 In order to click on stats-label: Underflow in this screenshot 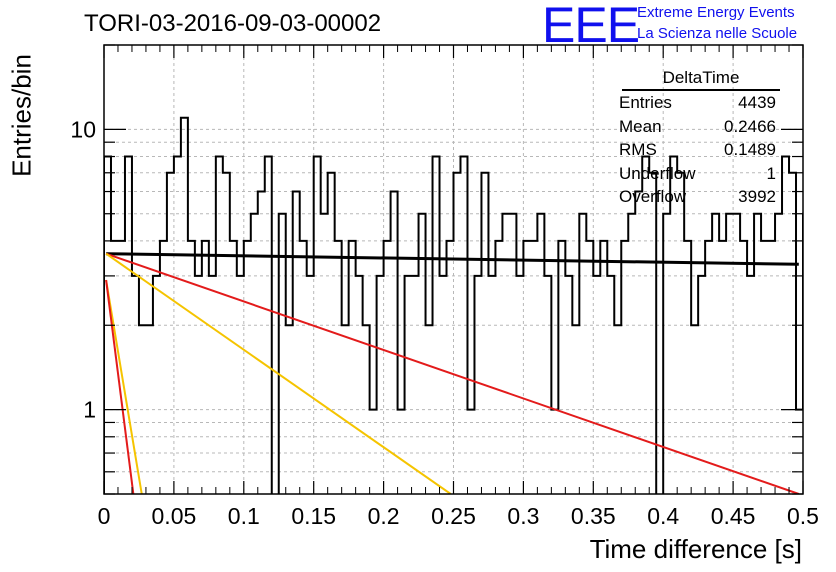, I will do `click(657, 173)`.